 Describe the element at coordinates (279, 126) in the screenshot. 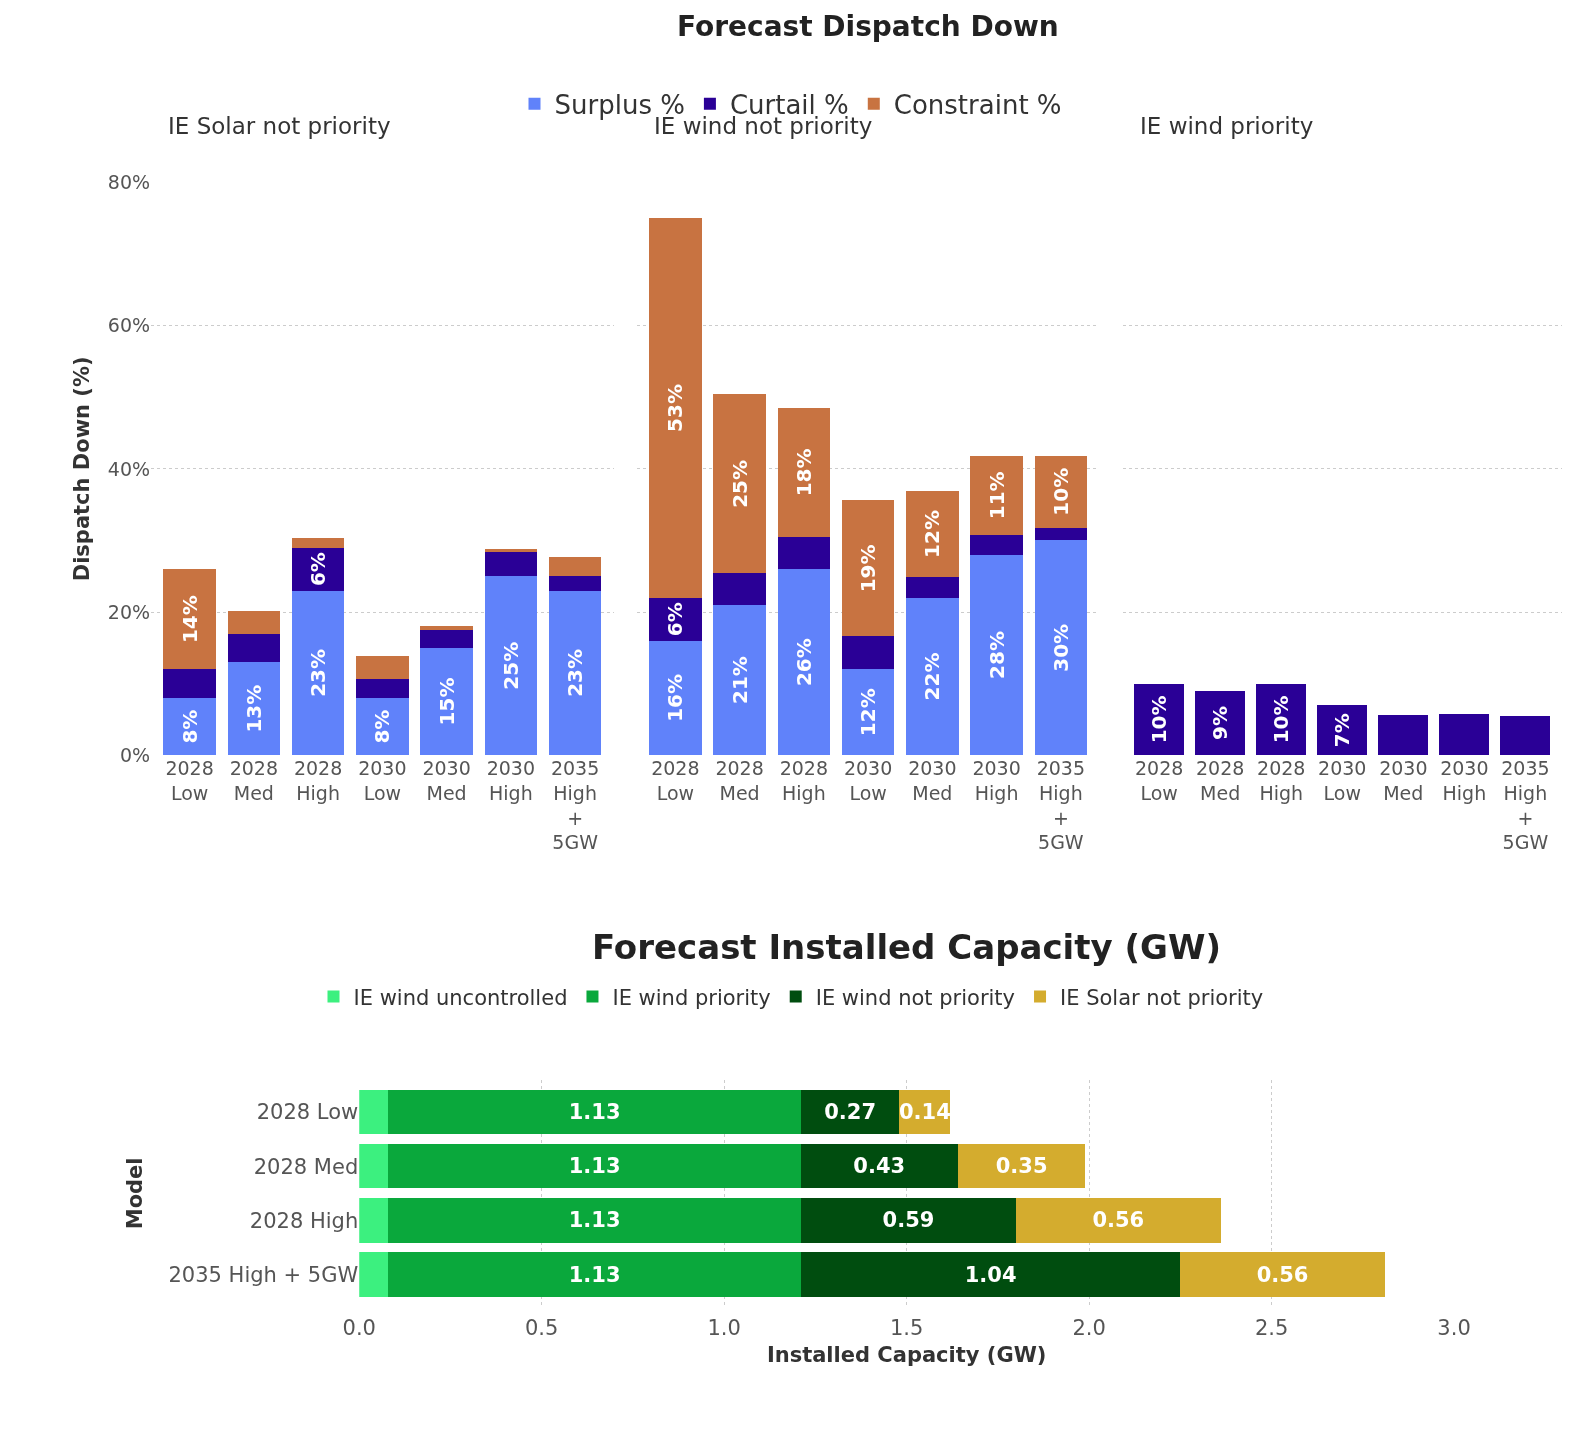

I see `chart-subtitle: IE Solar not priority` at that location.